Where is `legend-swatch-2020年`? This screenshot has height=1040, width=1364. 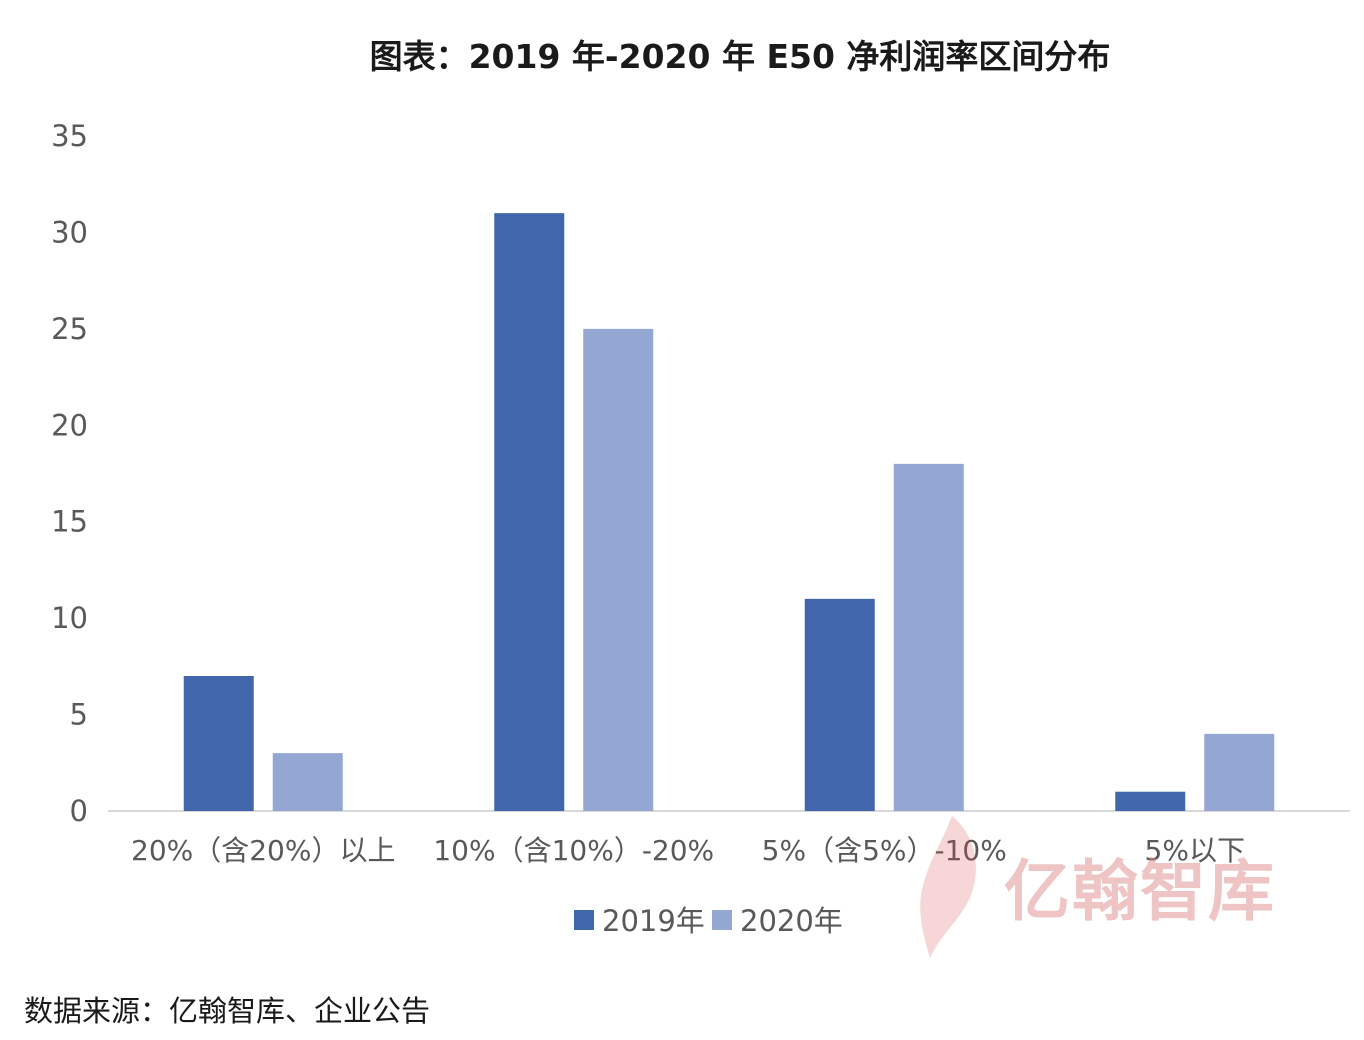 legend-swatch-2020年 is located at coordinates (722, 920).